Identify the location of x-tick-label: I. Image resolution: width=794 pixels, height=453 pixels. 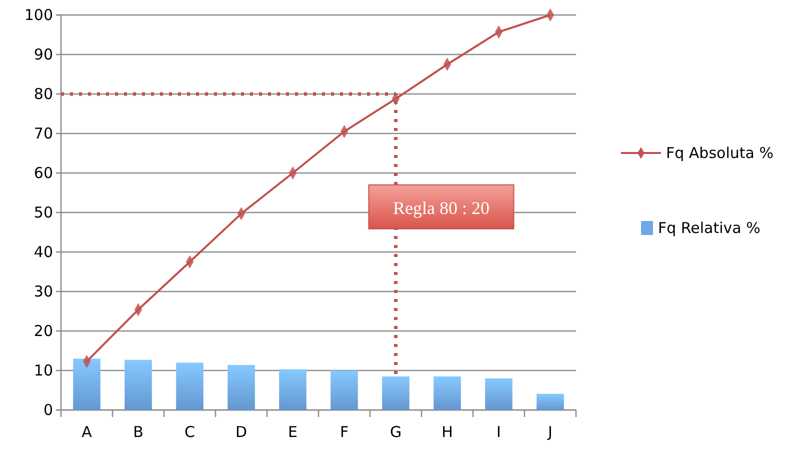
(498, 432).